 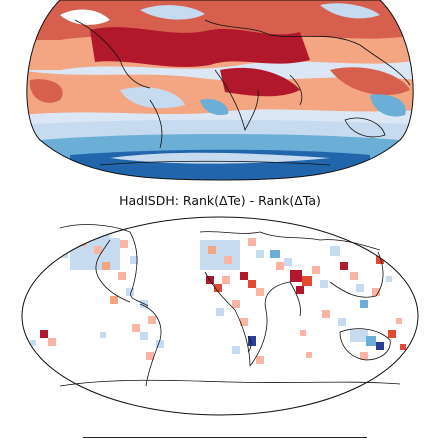 What do you see at coordinates (220, 200) in the screenshot?
I see `bottom-panel-title: HadISDH: Rank(ΔTe) - Rank(ΔTa)` at bounding box center [220, 200].